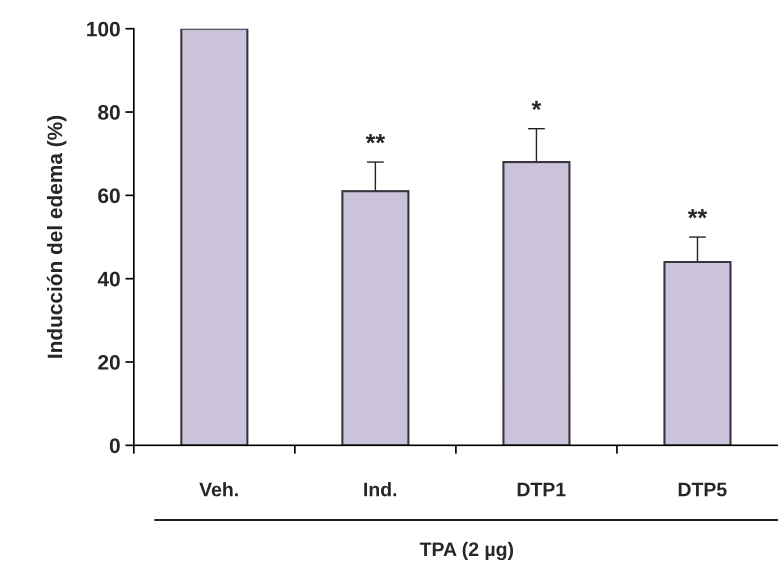  I want to click on x-tick-label: Veh., so click(218, 489).